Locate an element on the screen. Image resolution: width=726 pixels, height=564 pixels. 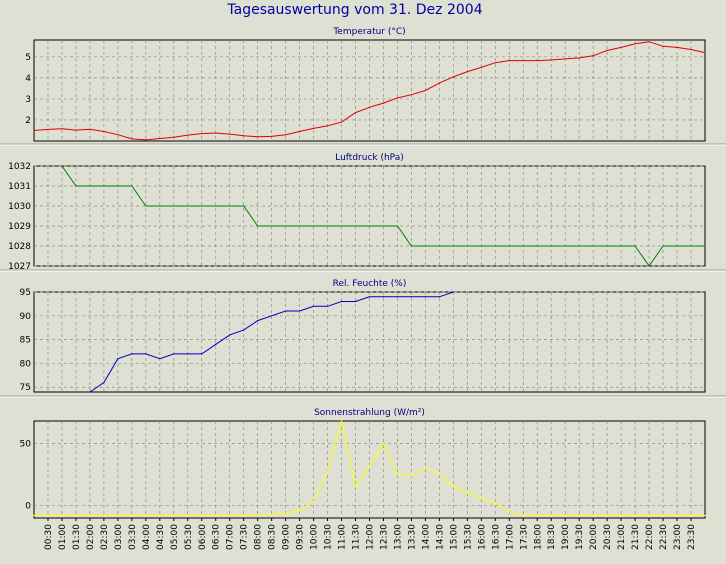
x-tick-label: 05:00 is located at coordinates (175, 537).